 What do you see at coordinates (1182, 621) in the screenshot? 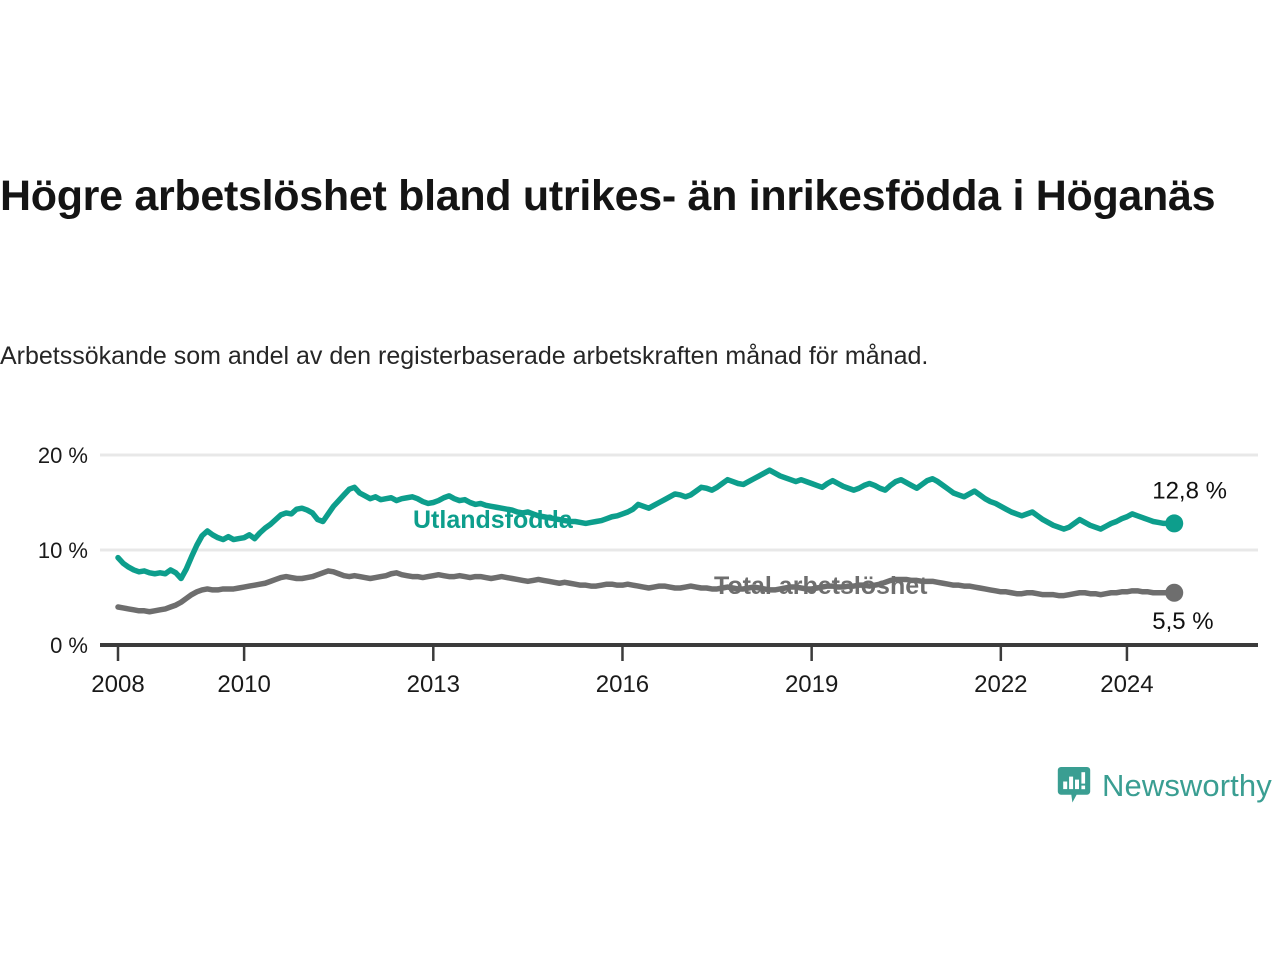
I see `series-end-value-label: 5,5 %` at bounding box center [1182, 621].